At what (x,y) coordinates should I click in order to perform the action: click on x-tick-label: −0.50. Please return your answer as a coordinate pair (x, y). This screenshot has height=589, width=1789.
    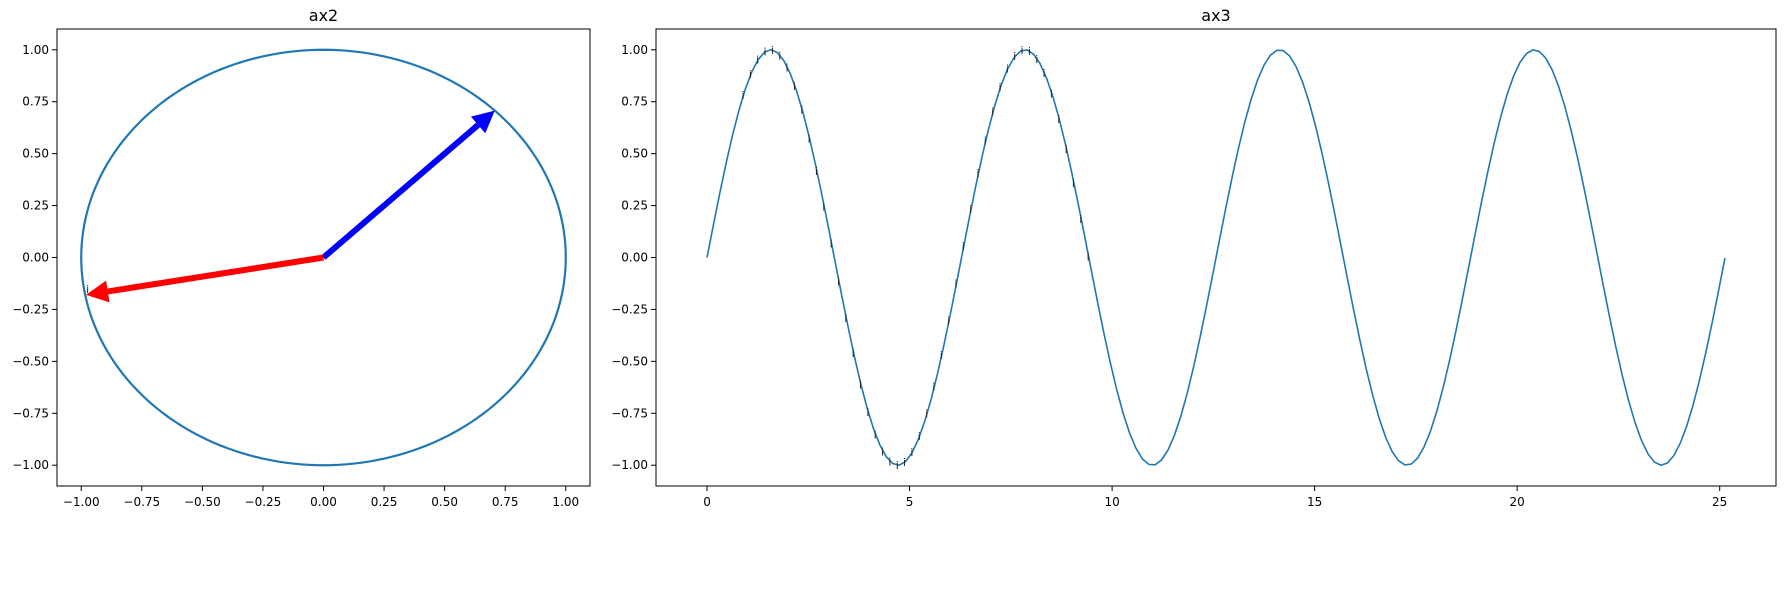
    Looking at the image, I should click on (202, 502).